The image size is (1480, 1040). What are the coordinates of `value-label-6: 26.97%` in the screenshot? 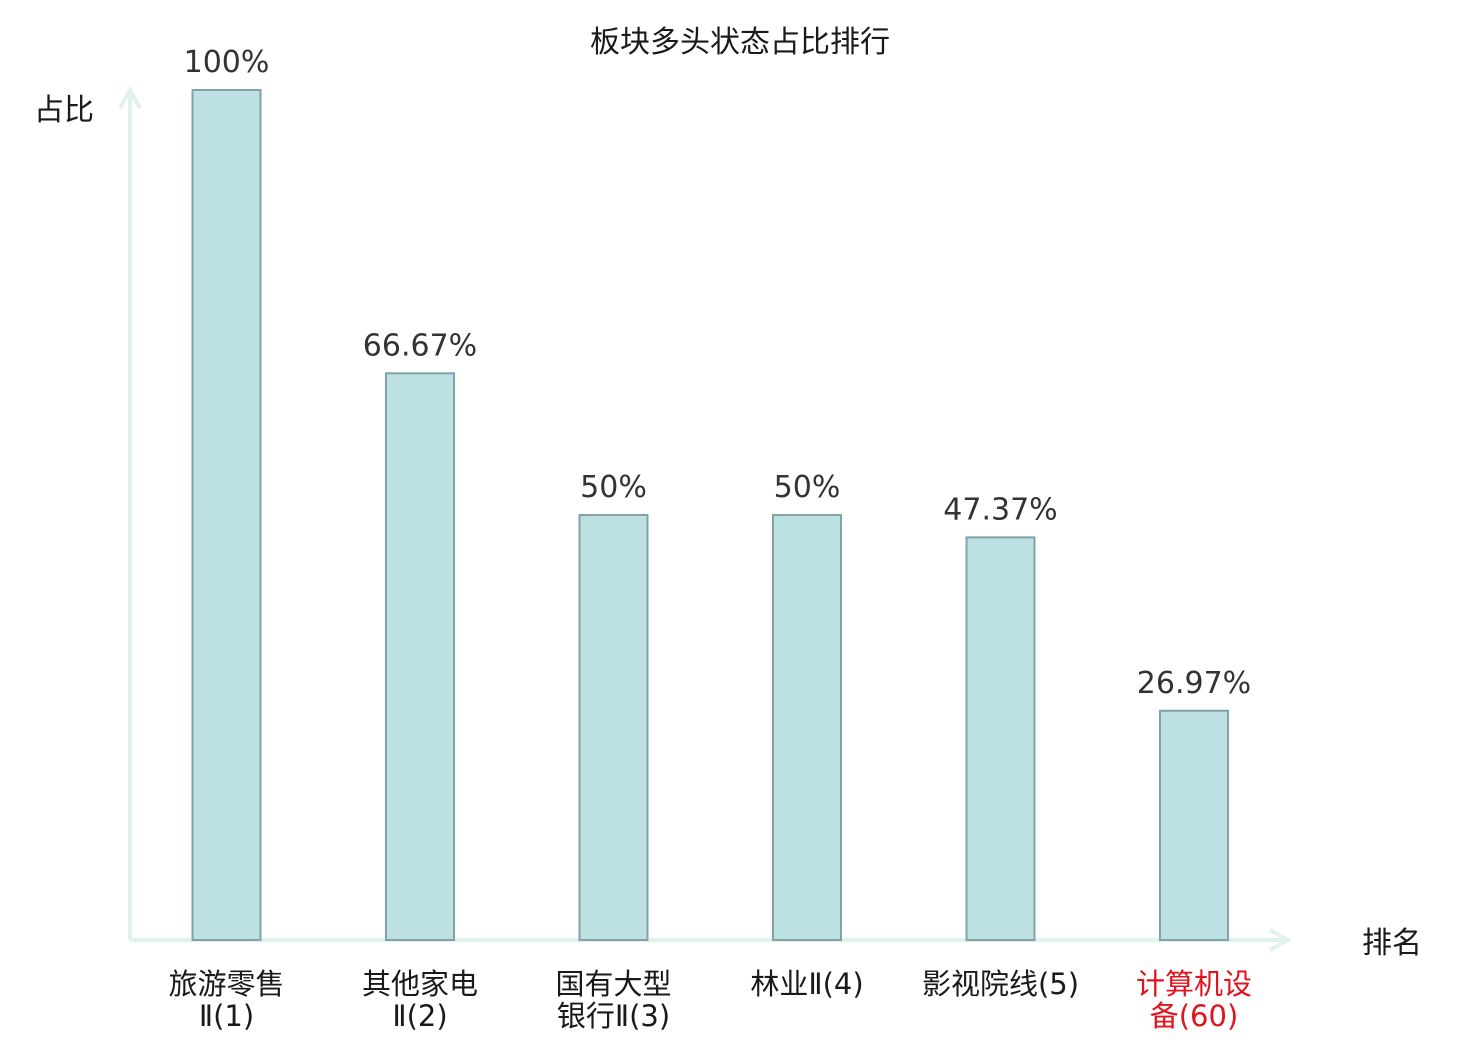 It's located at (1194, 683).